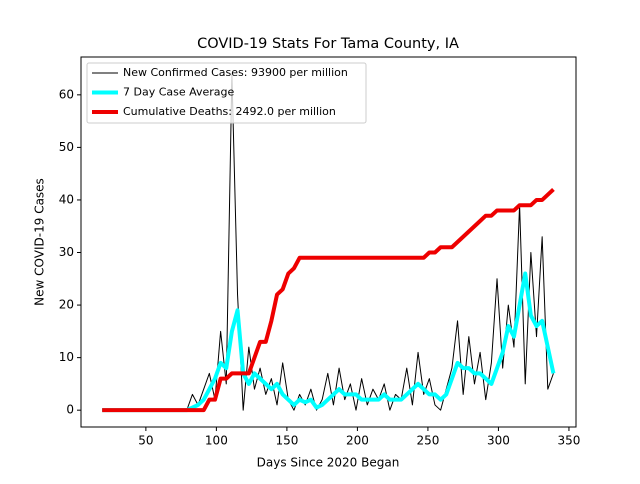 This screenshot has width=640, height=484. I want to click on y-tick-label: 20, so click(66, 305).